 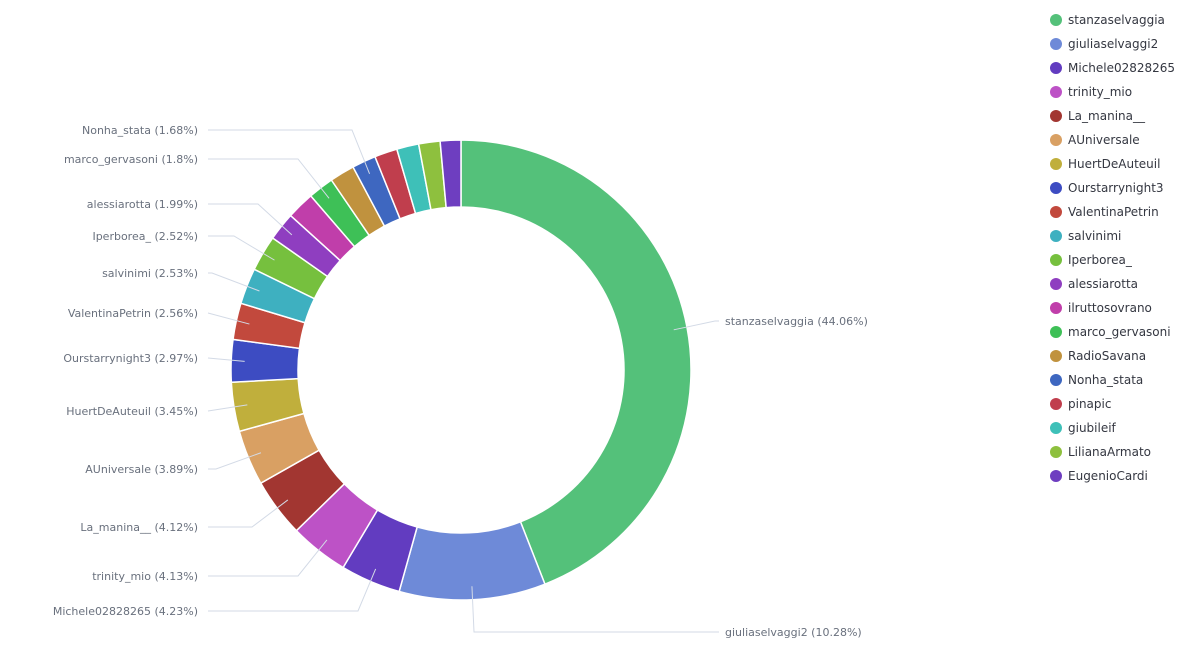 What do you see at coordinates (696, 325) in the screenshot?
I see `leader-line-stanzaselvaggia` at bounding box center [696, 325].